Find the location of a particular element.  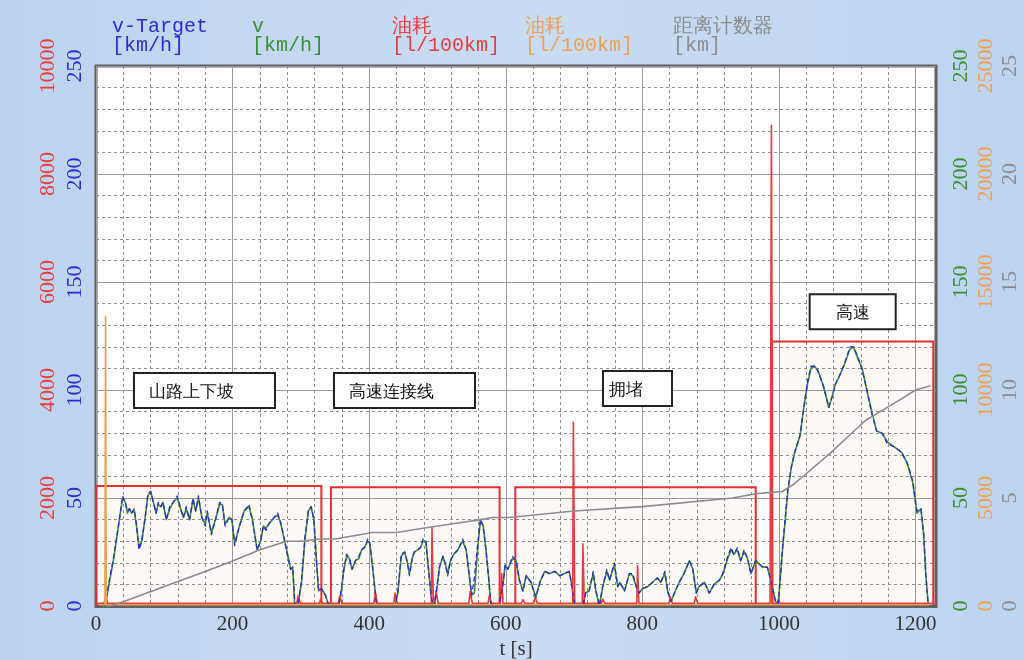

annotation: 高速连接线 is located at coordinates (391, 390).